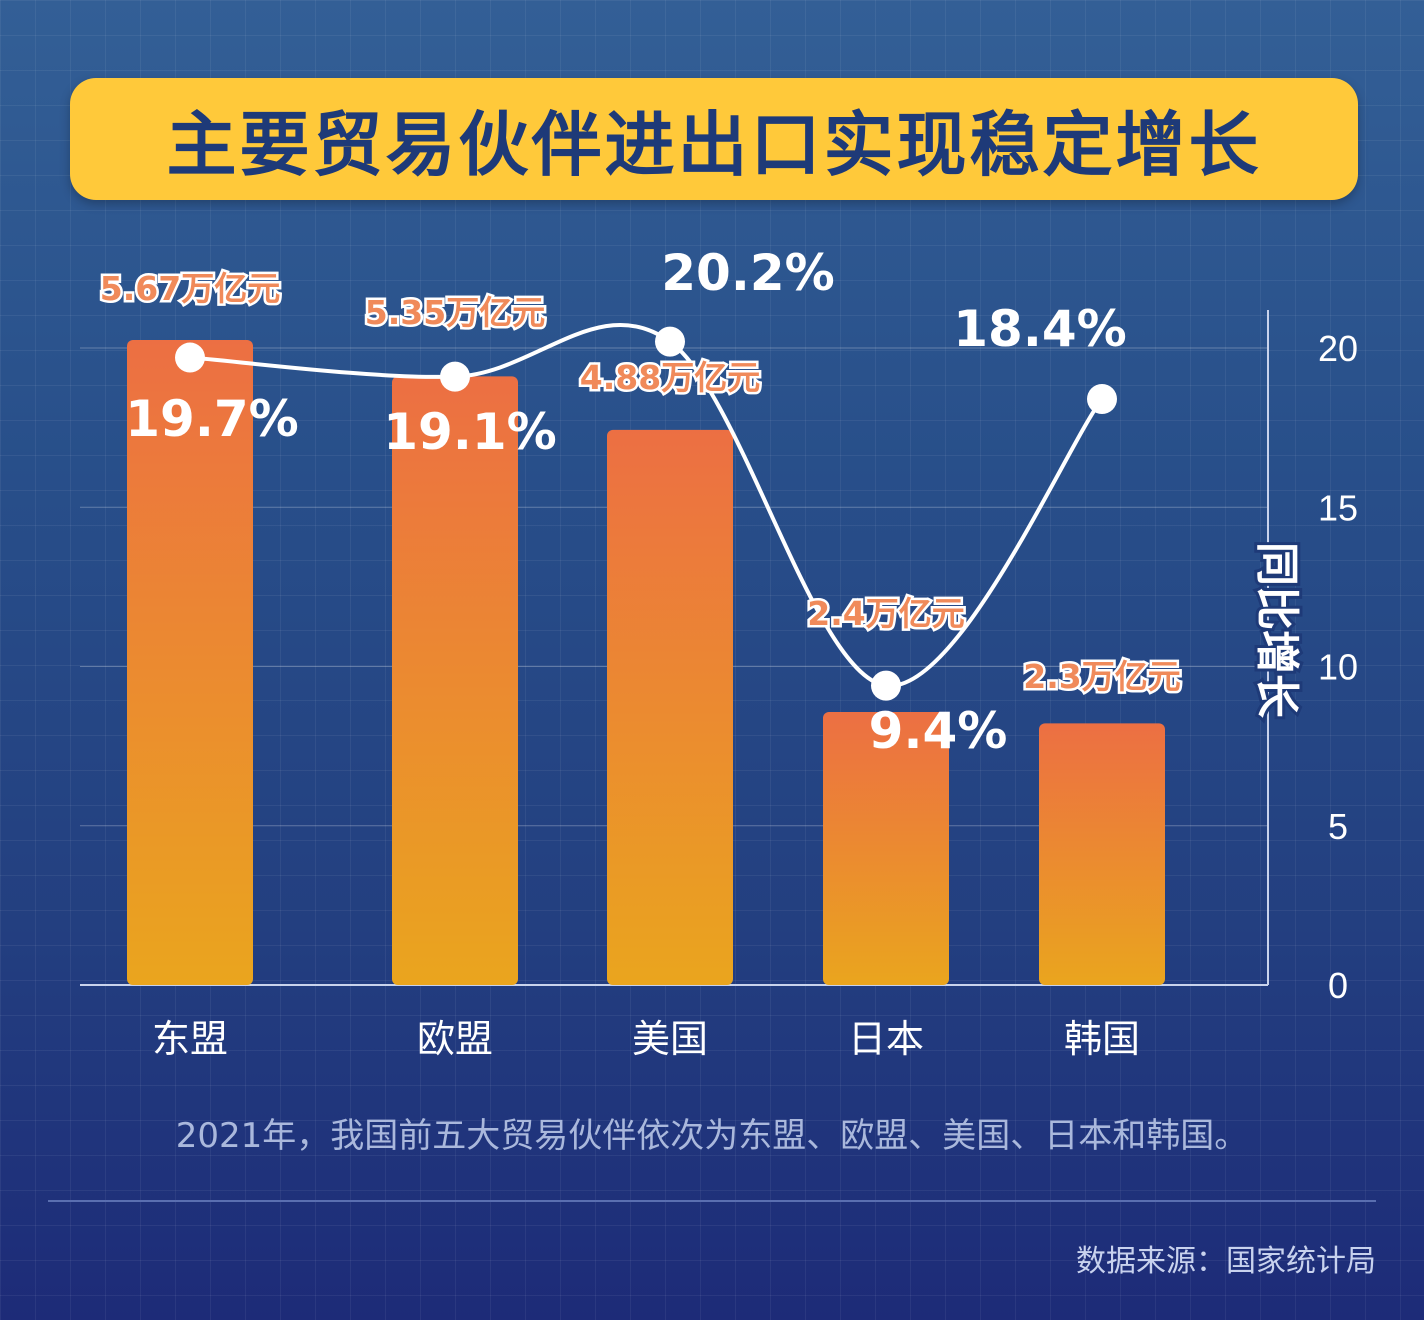 Image resolution: width=1424 pixels, height=1320 pixels. I want to click on y-tick-label: 5, so click(1338, 826).